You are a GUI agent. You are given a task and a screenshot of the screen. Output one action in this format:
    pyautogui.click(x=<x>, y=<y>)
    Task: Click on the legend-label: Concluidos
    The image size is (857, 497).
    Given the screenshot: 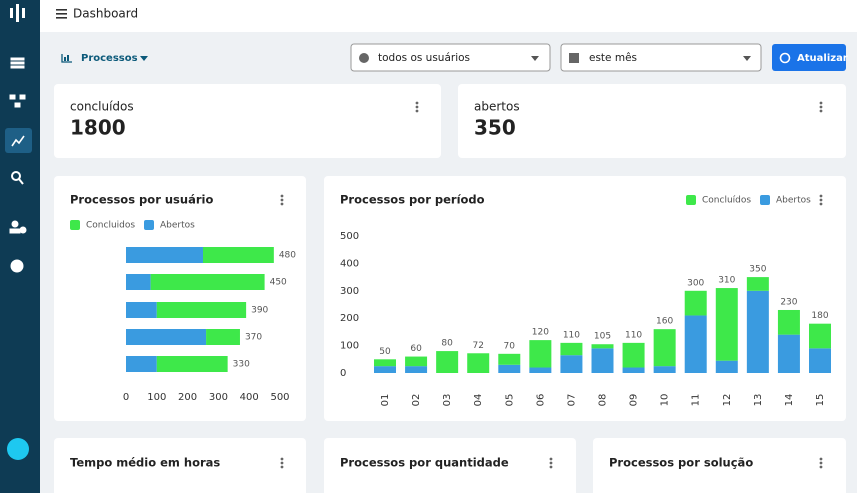 What is the action you would take?
    pyautogui.click(x=110, y=226)
    